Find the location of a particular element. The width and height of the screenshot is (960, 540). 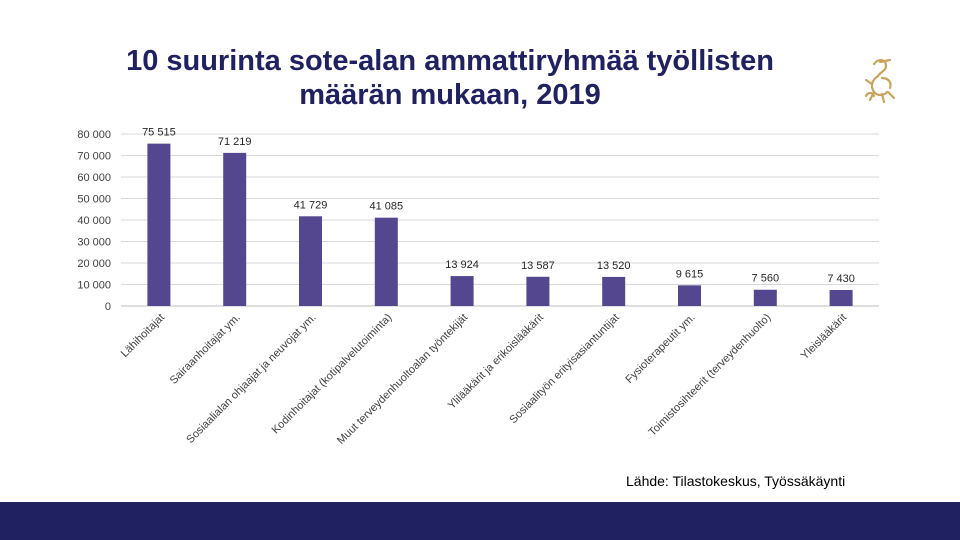

source-note: Lähde: Tilastokeskus, Työssäkäynti is located at coordinates (736, 481).